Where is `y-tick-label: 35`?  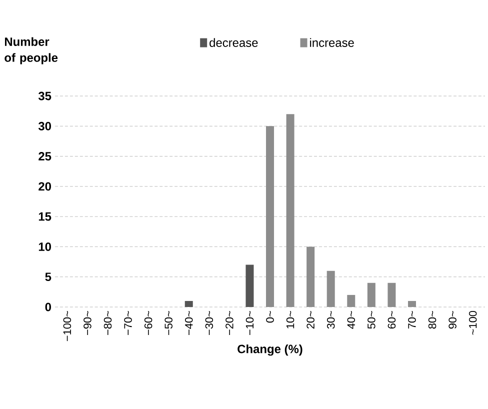 y-tick-label: 35 is located at coordinates (45, 96).